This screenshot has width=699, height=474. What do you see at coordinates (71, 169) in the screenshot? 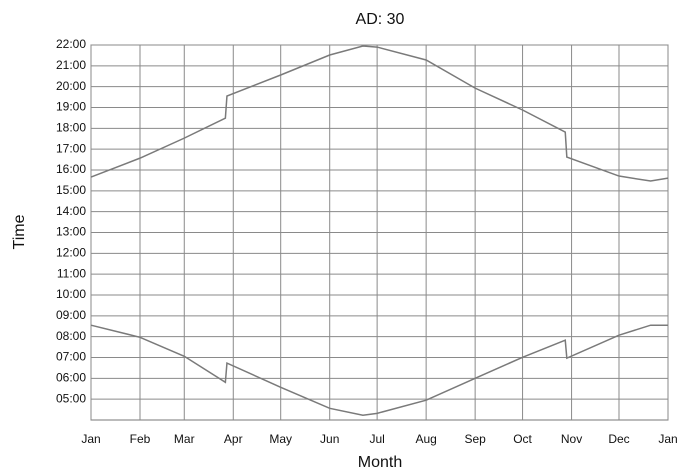
I see `y-tick-label: 16:00` at bounding box center [71, 169].